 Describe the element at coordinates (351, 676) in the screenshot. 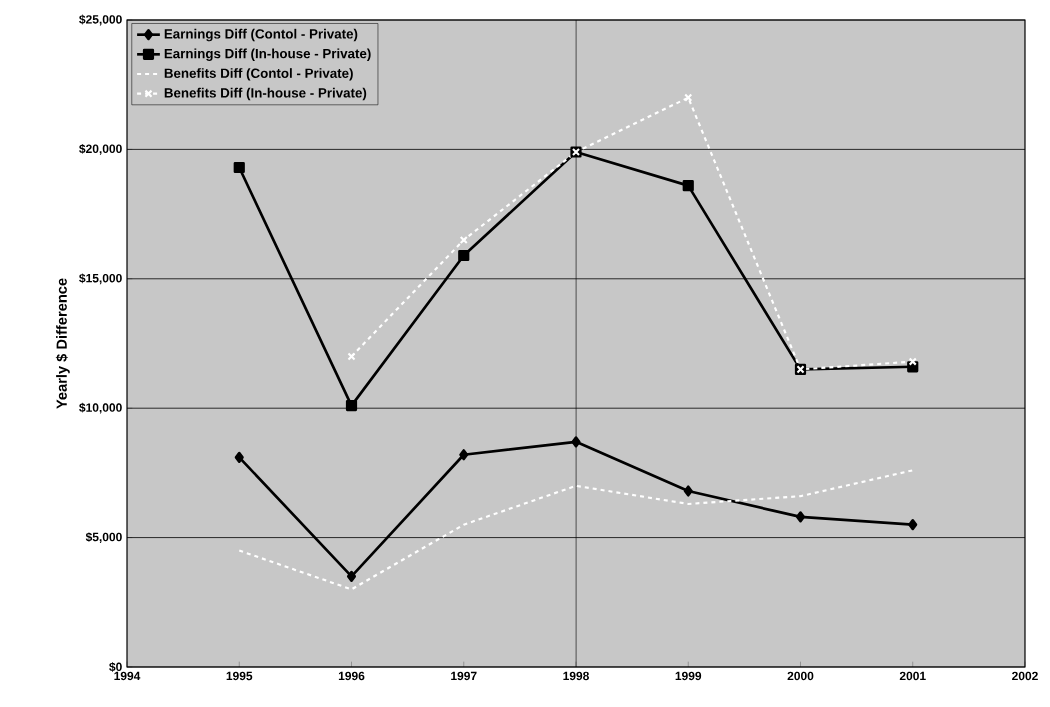

I see `x-tick-label: 1996` at that location.